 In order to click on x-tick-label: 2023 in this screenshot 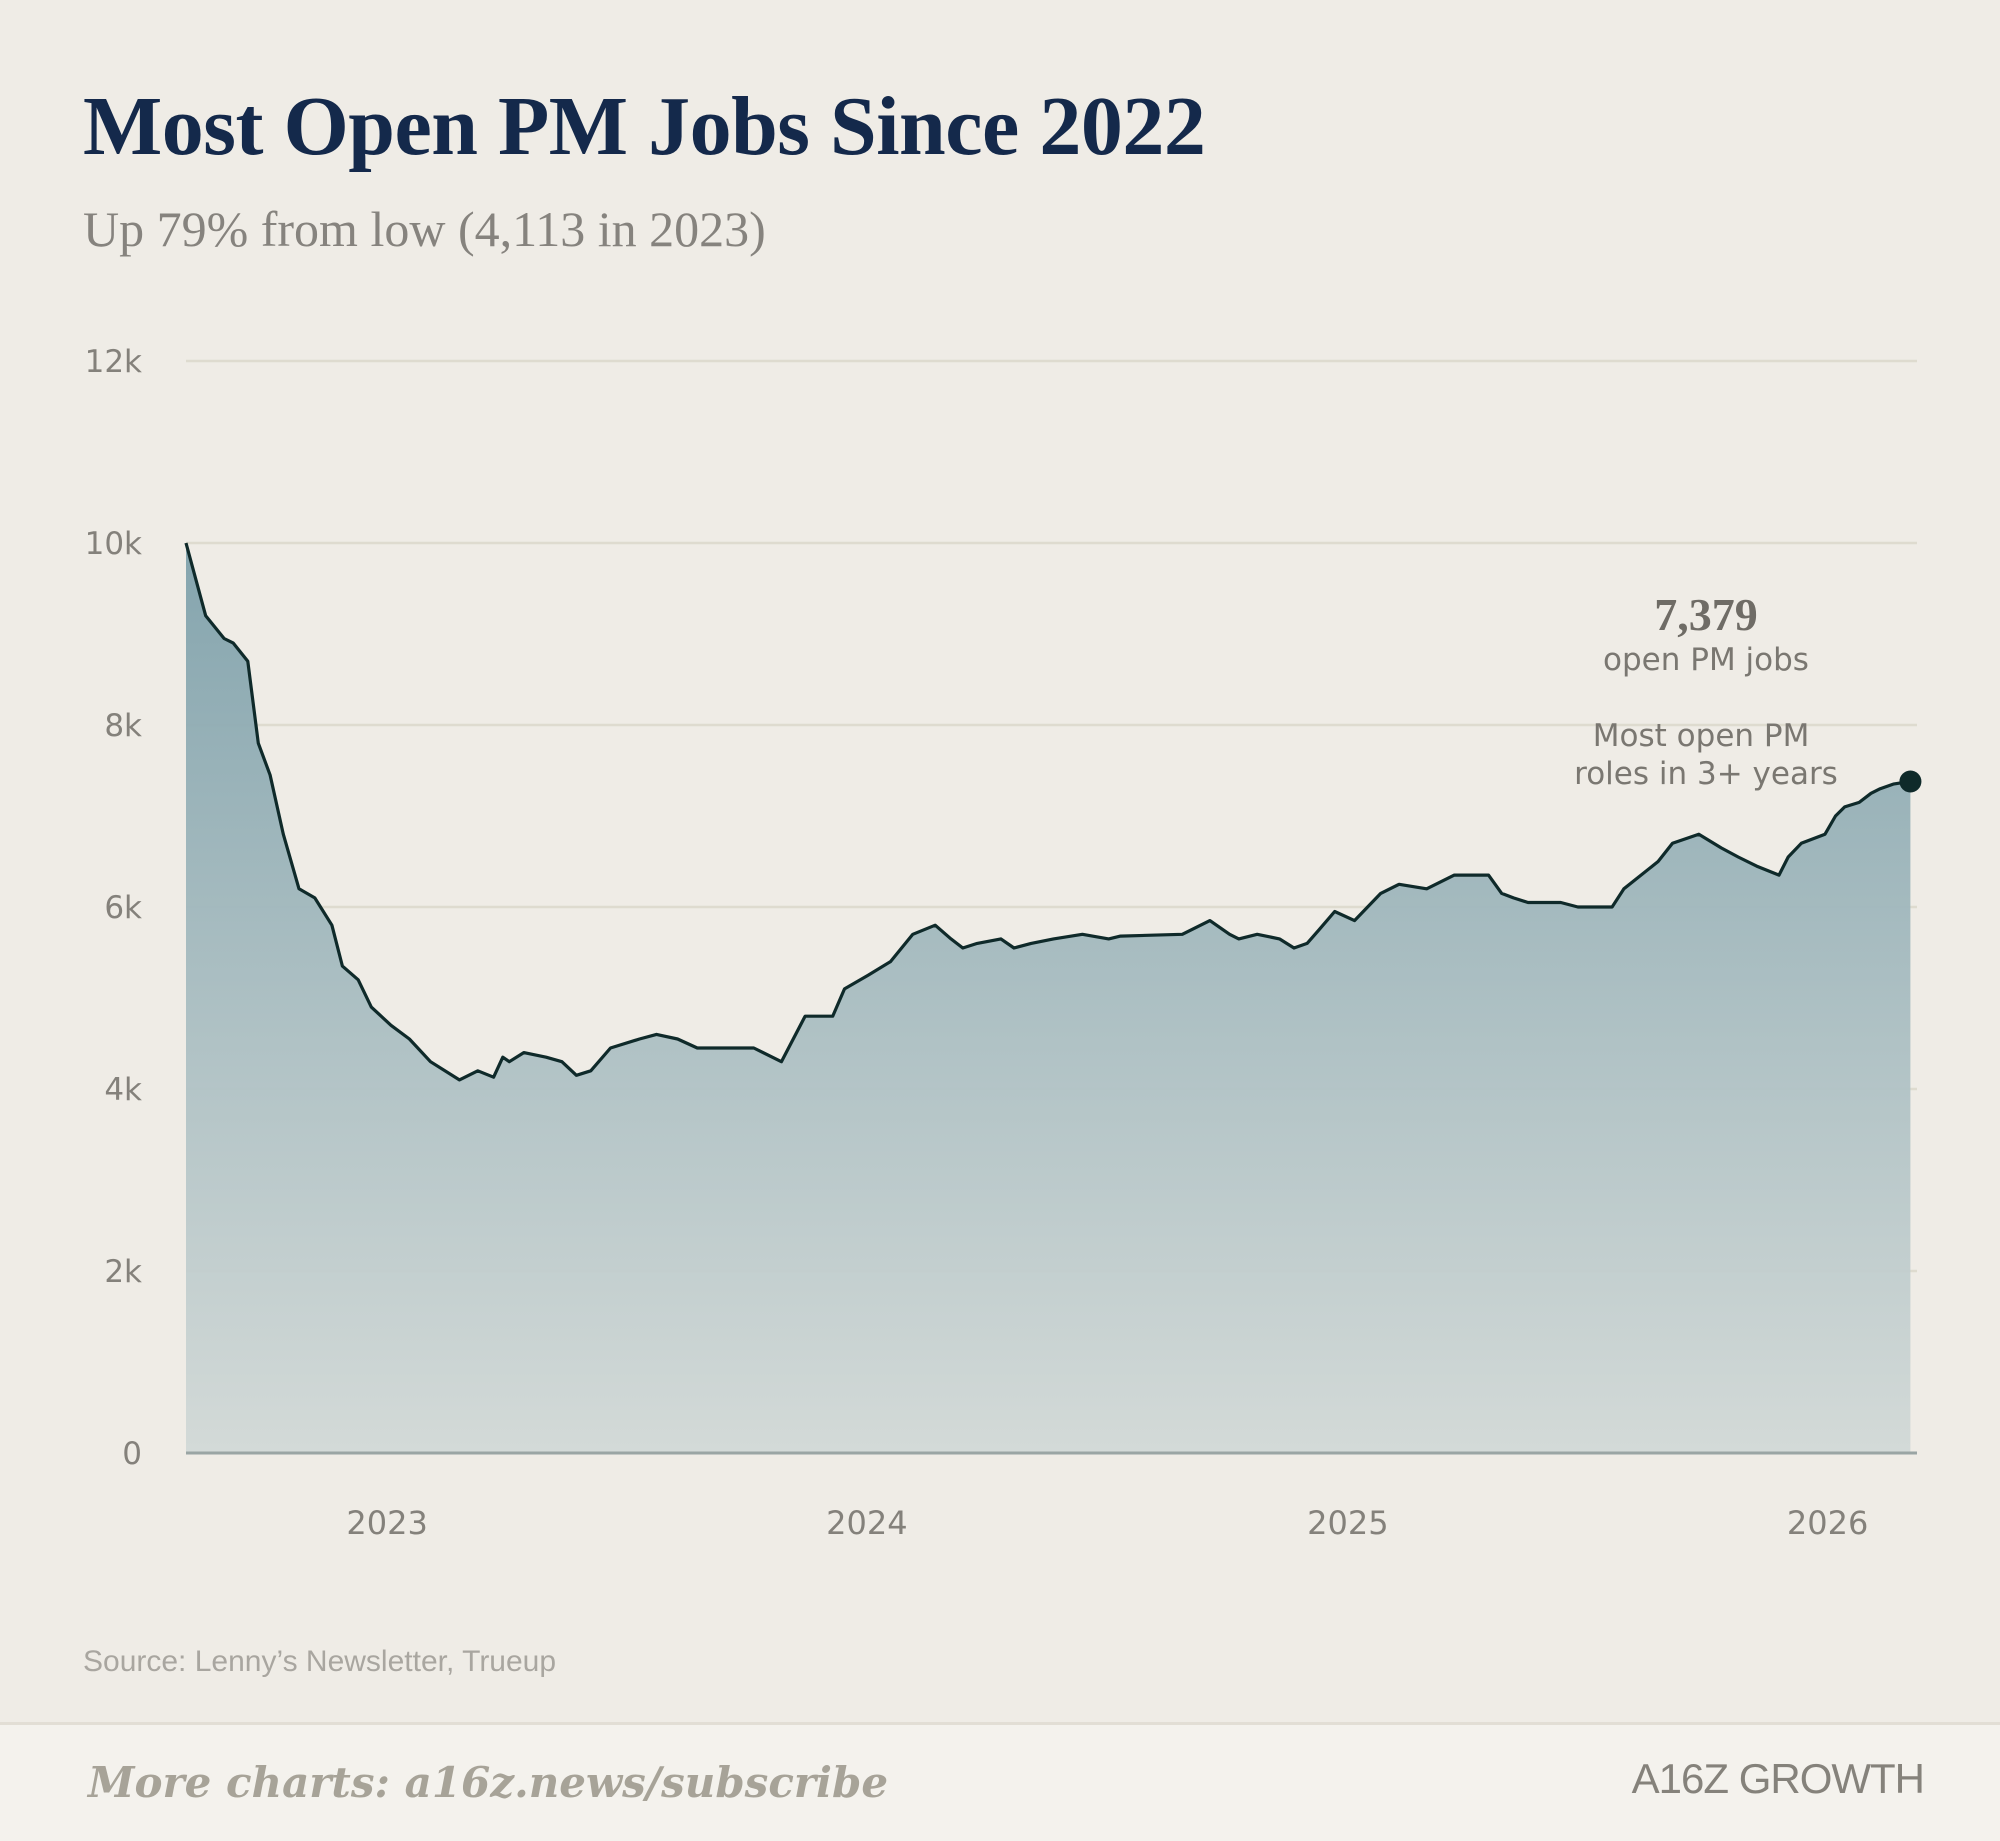, I will do `click(386, 1523)`.